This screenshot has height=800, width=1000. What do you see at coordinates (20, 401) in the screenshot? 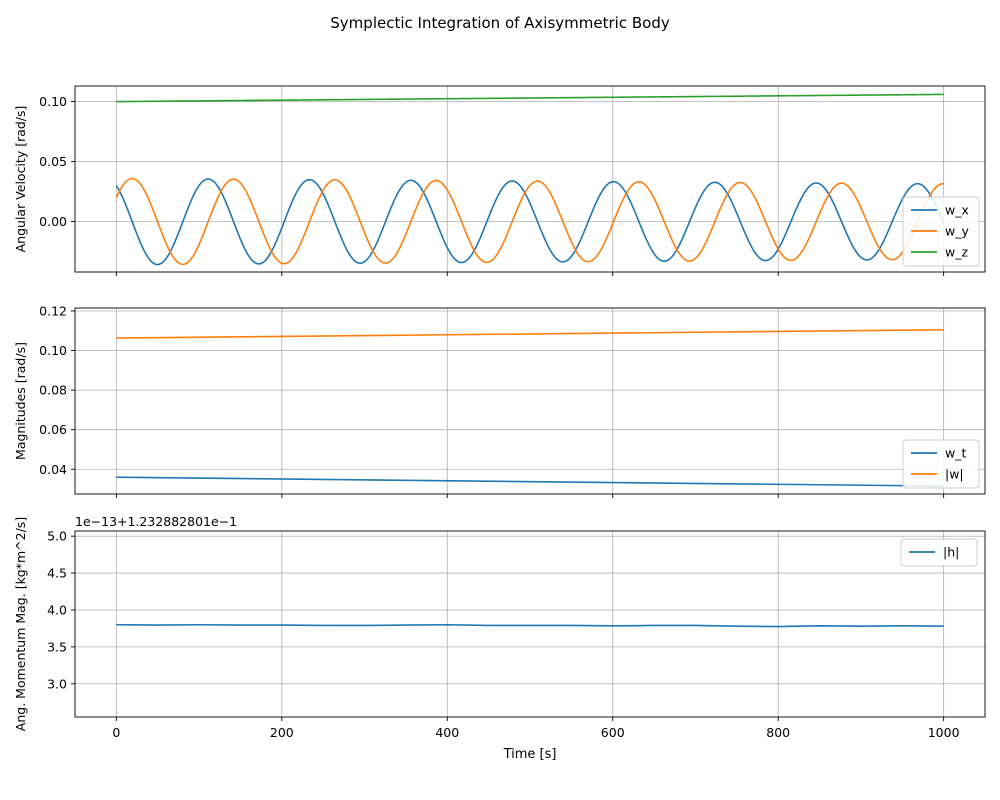
I see `y-axis-label: Magnitudes [rad/s]` at bounding box center [20, 401].